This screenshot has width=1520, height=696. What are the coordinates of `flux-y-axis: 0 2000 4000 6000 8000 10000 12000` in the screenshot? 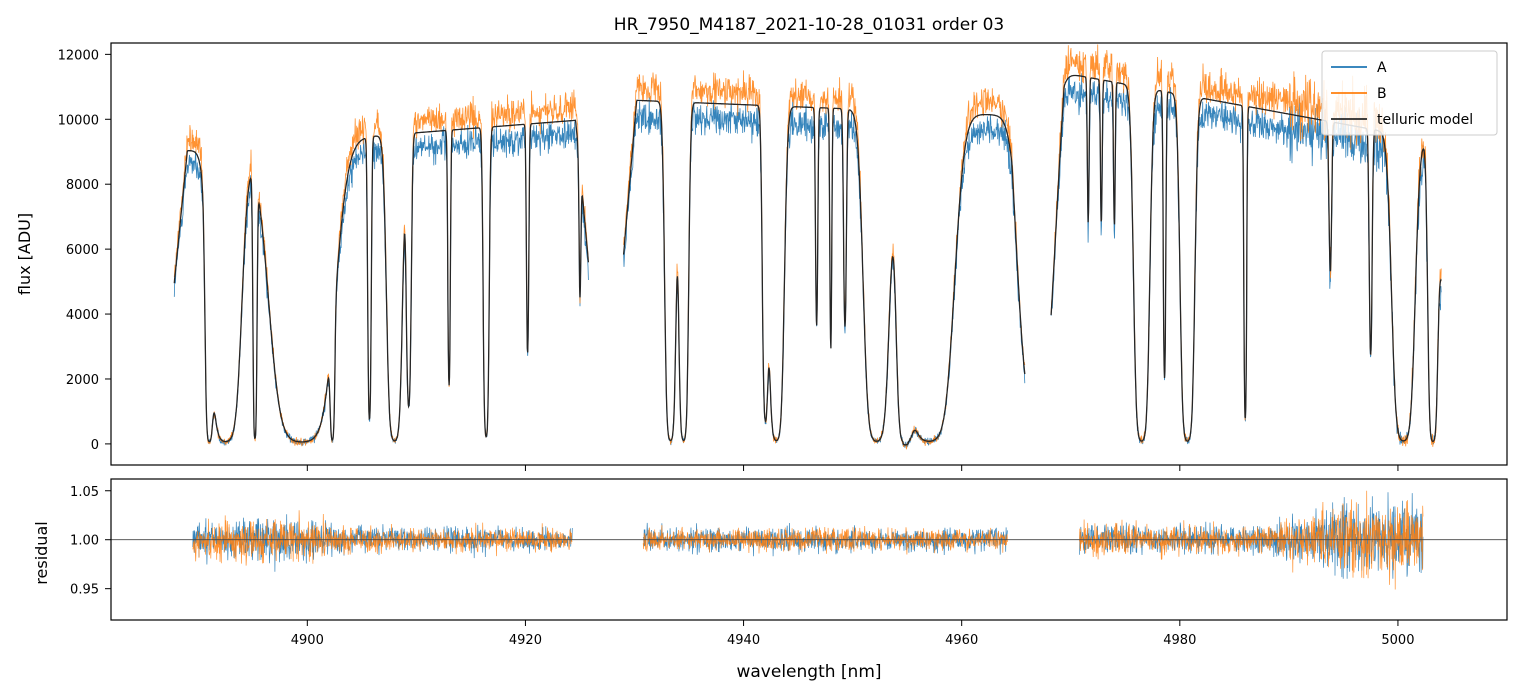 It's located at (84, 250).